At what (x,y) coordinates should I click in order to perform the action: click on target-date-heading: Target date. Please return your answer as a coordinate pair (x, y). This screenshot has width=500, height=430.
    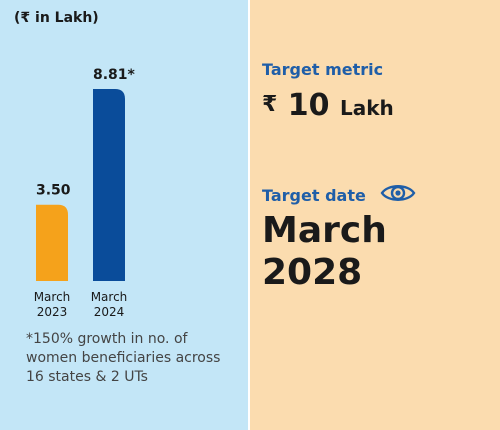
    Looking at the image, I should click on (339, 195).